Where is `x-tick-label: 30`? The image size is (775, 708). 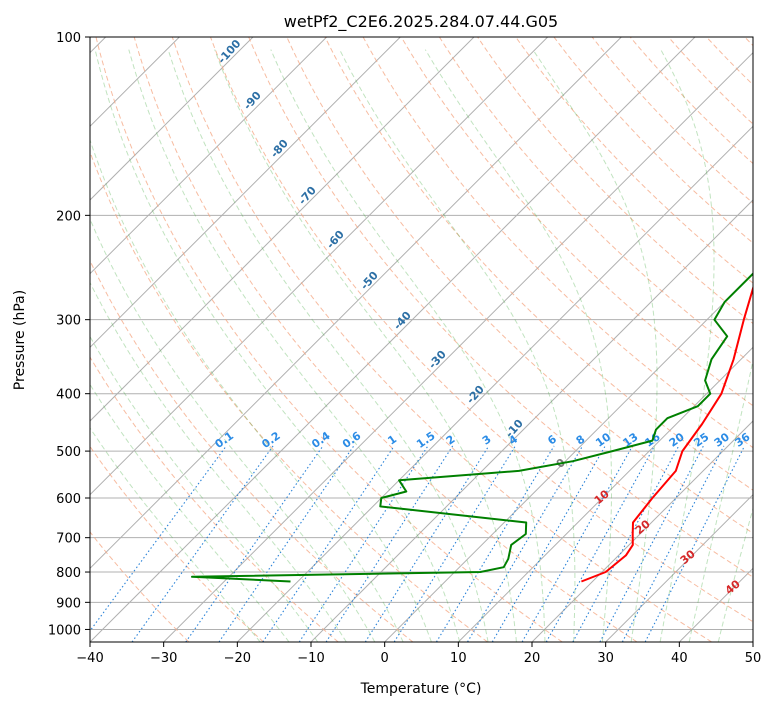 x-tick-label: 30 is located at coordinates (605, 658).